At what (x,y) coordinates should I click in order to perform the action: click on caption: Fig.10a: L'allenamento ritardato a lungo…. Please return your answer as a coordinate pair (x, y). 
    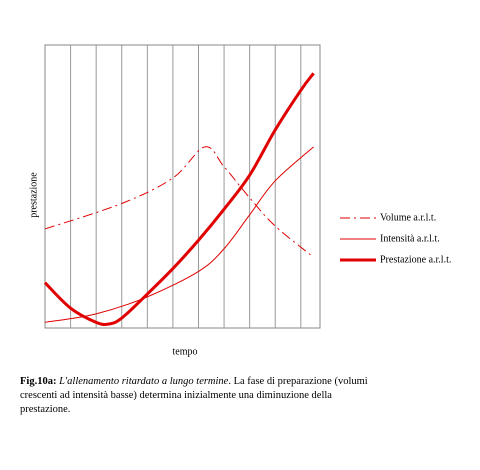
    Looking at the image, I should click on (202, 396).